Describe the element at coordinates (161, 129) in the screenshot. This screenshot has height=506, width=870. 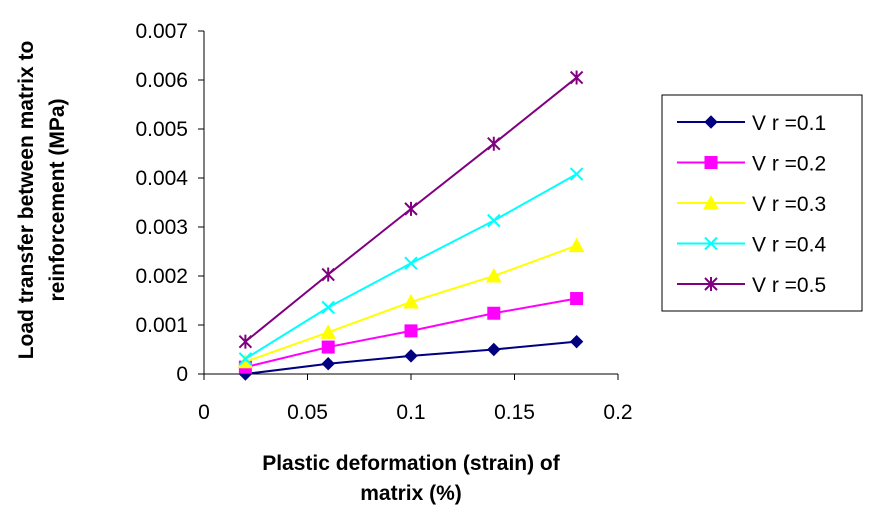
I see `y-tick-label: 0.005` at that location.